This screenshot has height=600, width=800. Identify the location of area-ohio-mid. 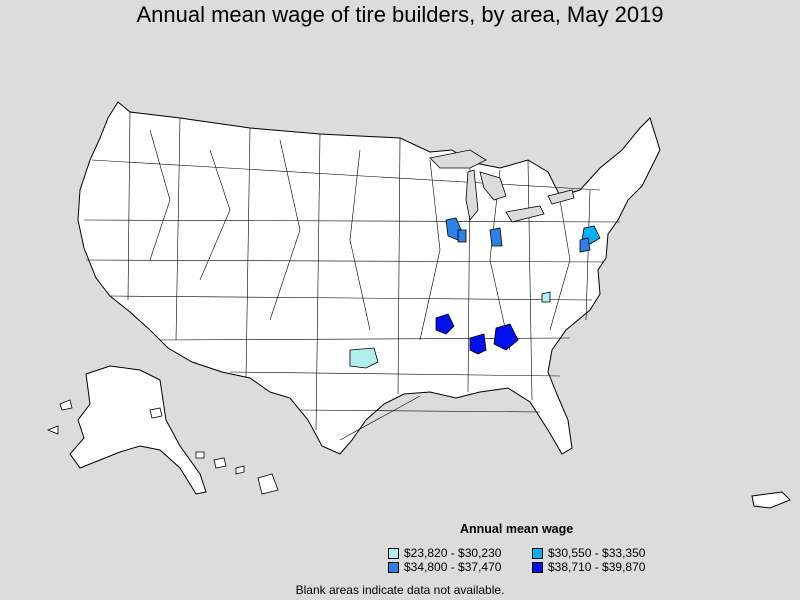
(496, 237).